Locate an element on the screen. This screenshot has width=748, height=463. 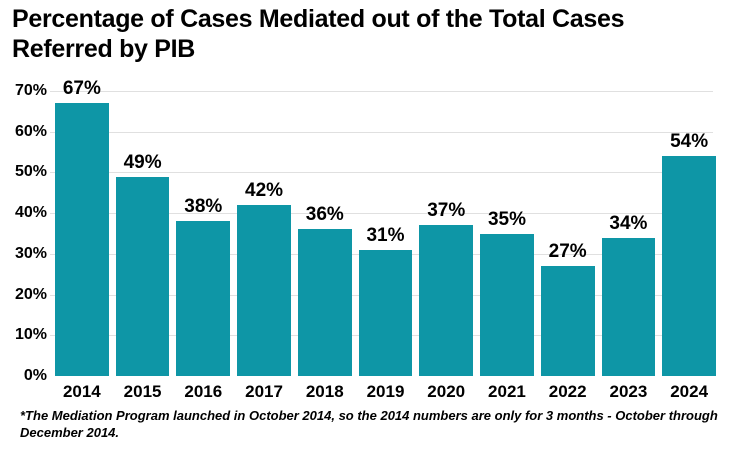
bar-value-label: 49% is located at coordinates (142, 162).